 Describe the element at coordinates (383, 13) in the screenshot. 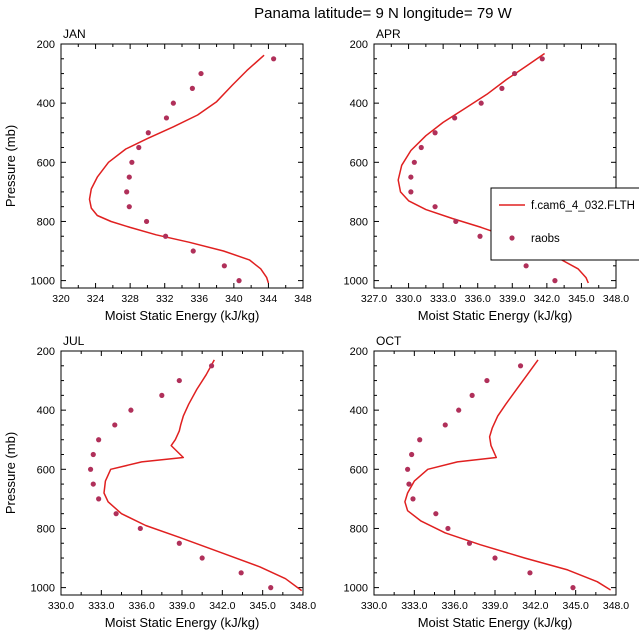

I see `figure-title: Panama latitude= 9 N longitude= 79 W` at that location.